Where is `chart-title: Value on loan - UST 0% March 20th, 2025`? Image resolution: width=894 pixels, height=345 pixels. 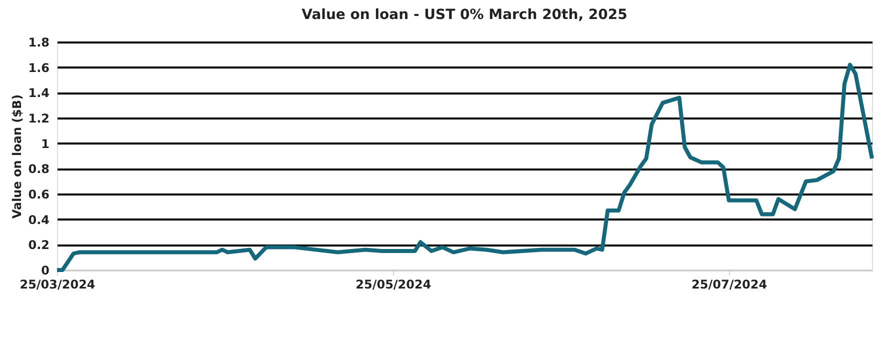 chart-title: Value on loan - UST 0% March 20th, 2025 is located at coordinates (465, 15).